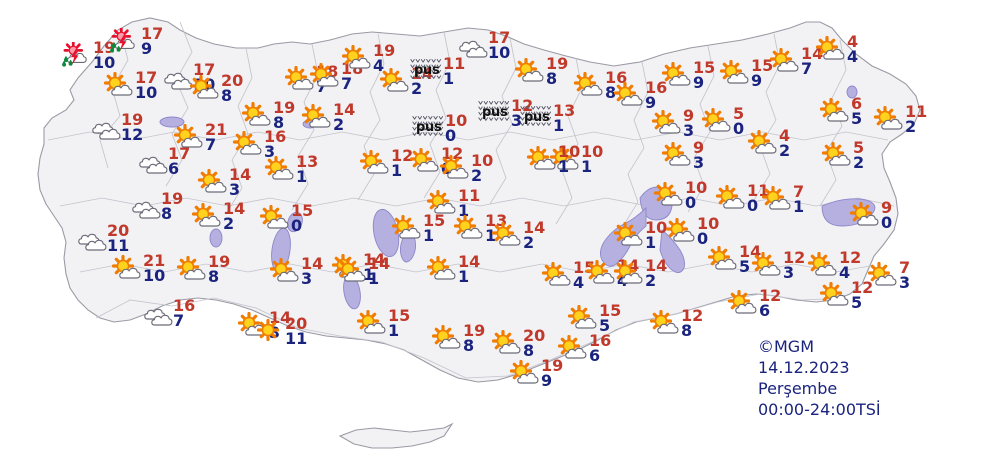 This screenshot has width=1000, height=476. I want to click on max-temperature: 6, so click(857, 103).